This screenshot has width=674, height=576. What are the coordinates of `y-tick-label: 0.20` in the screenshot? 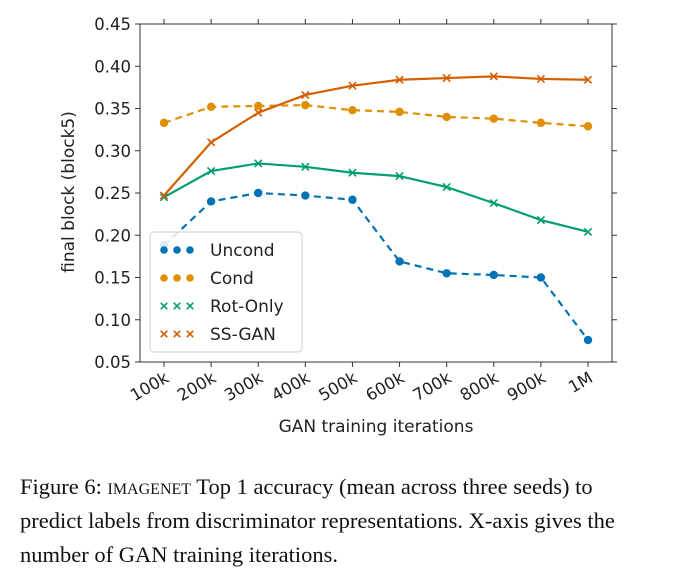 It's located at (112, 235).